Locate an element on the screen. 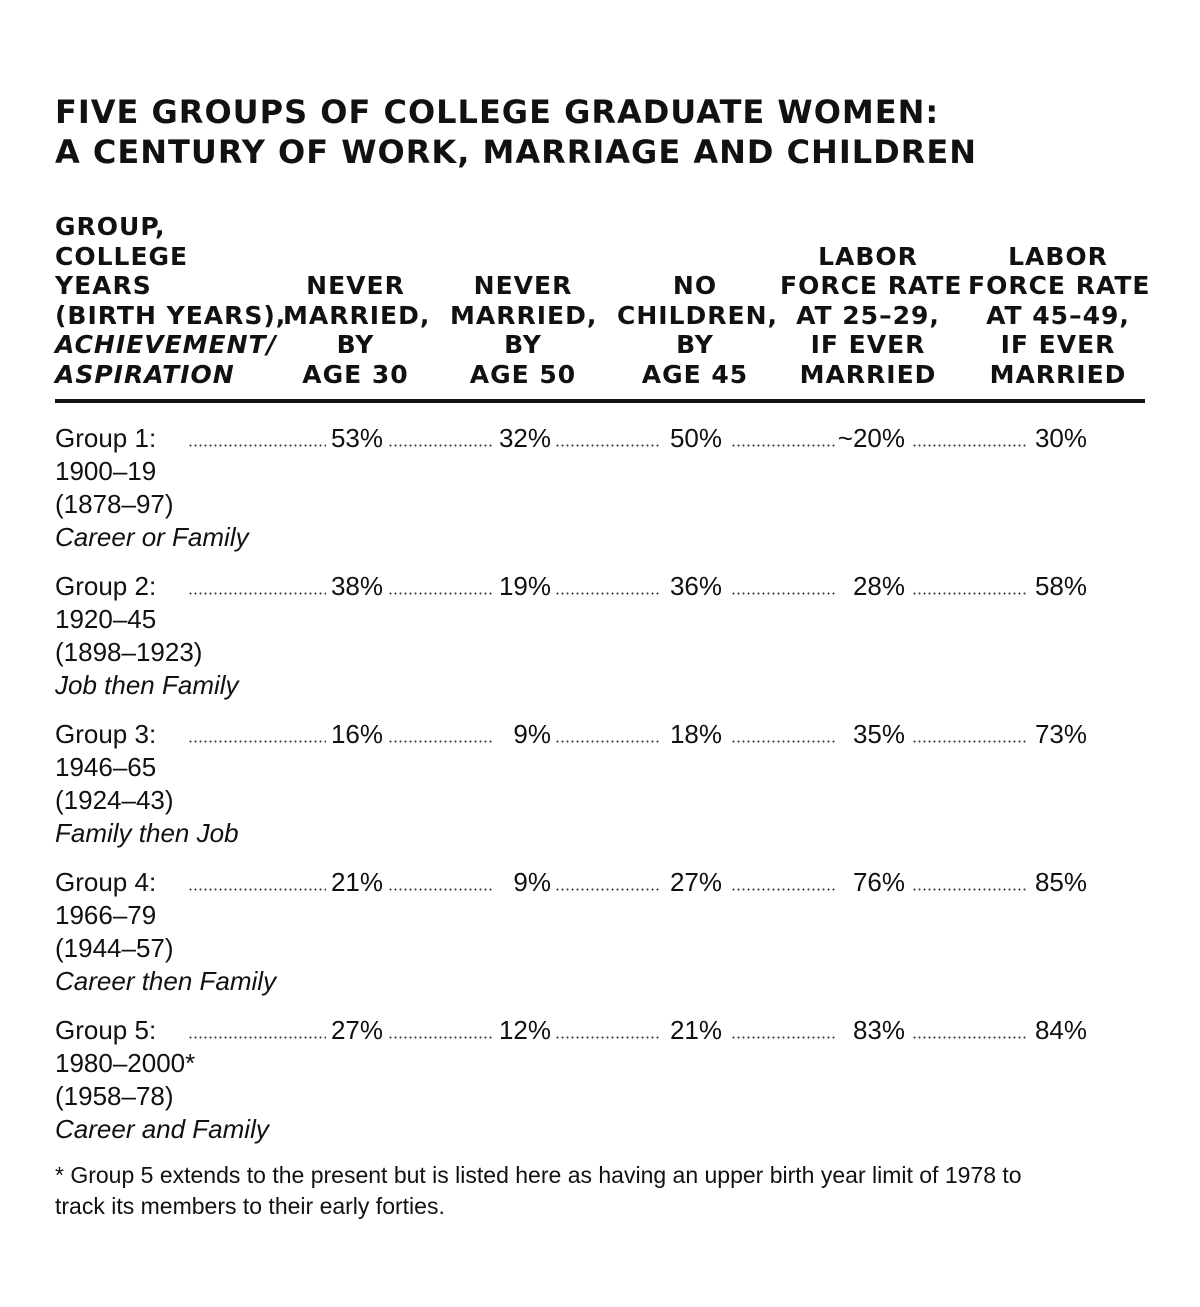  row-label: Group 1: 1900–19 (1878–97) Career or Family is located at coordinates (152, 488).